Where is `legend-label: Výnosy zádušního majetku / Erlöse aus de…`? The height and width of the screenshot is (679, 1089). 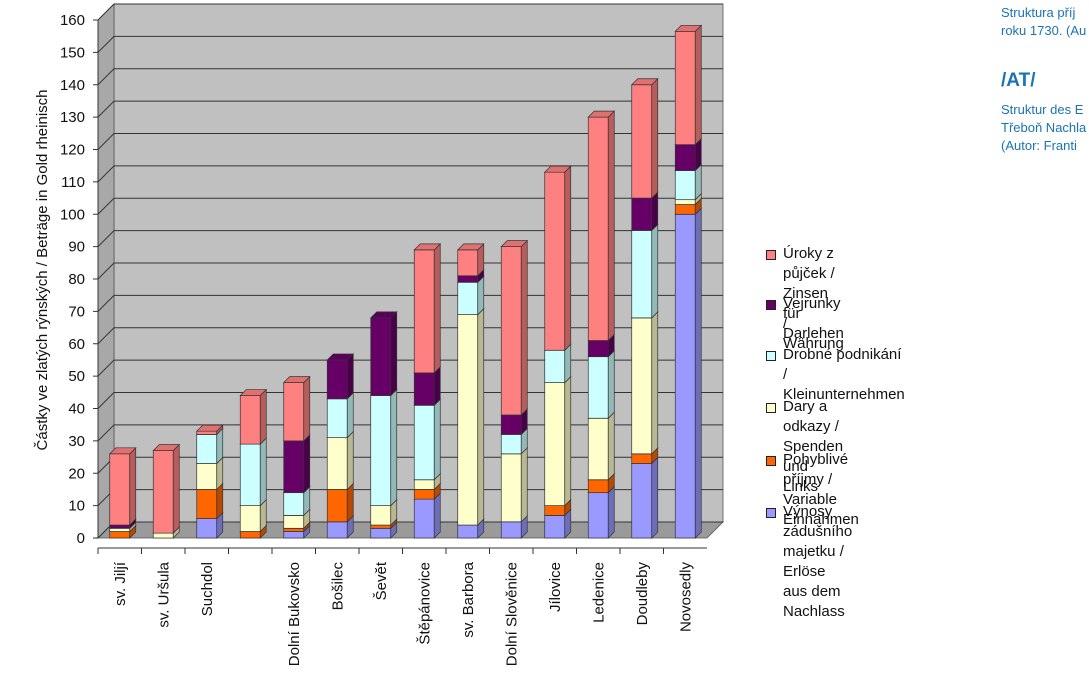
legend-label: Výnosy zádušního majetku / Erlöse aus de… is located at coordinates (818, 561).